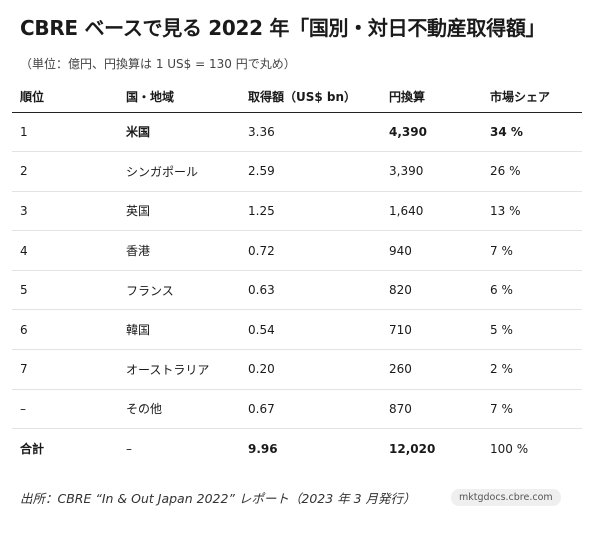 The width and height of the screenshot is (600, 536). Describe the element at coordinates (532, 171) in the screenshot. I see `share-cell: 26 %` at that location.